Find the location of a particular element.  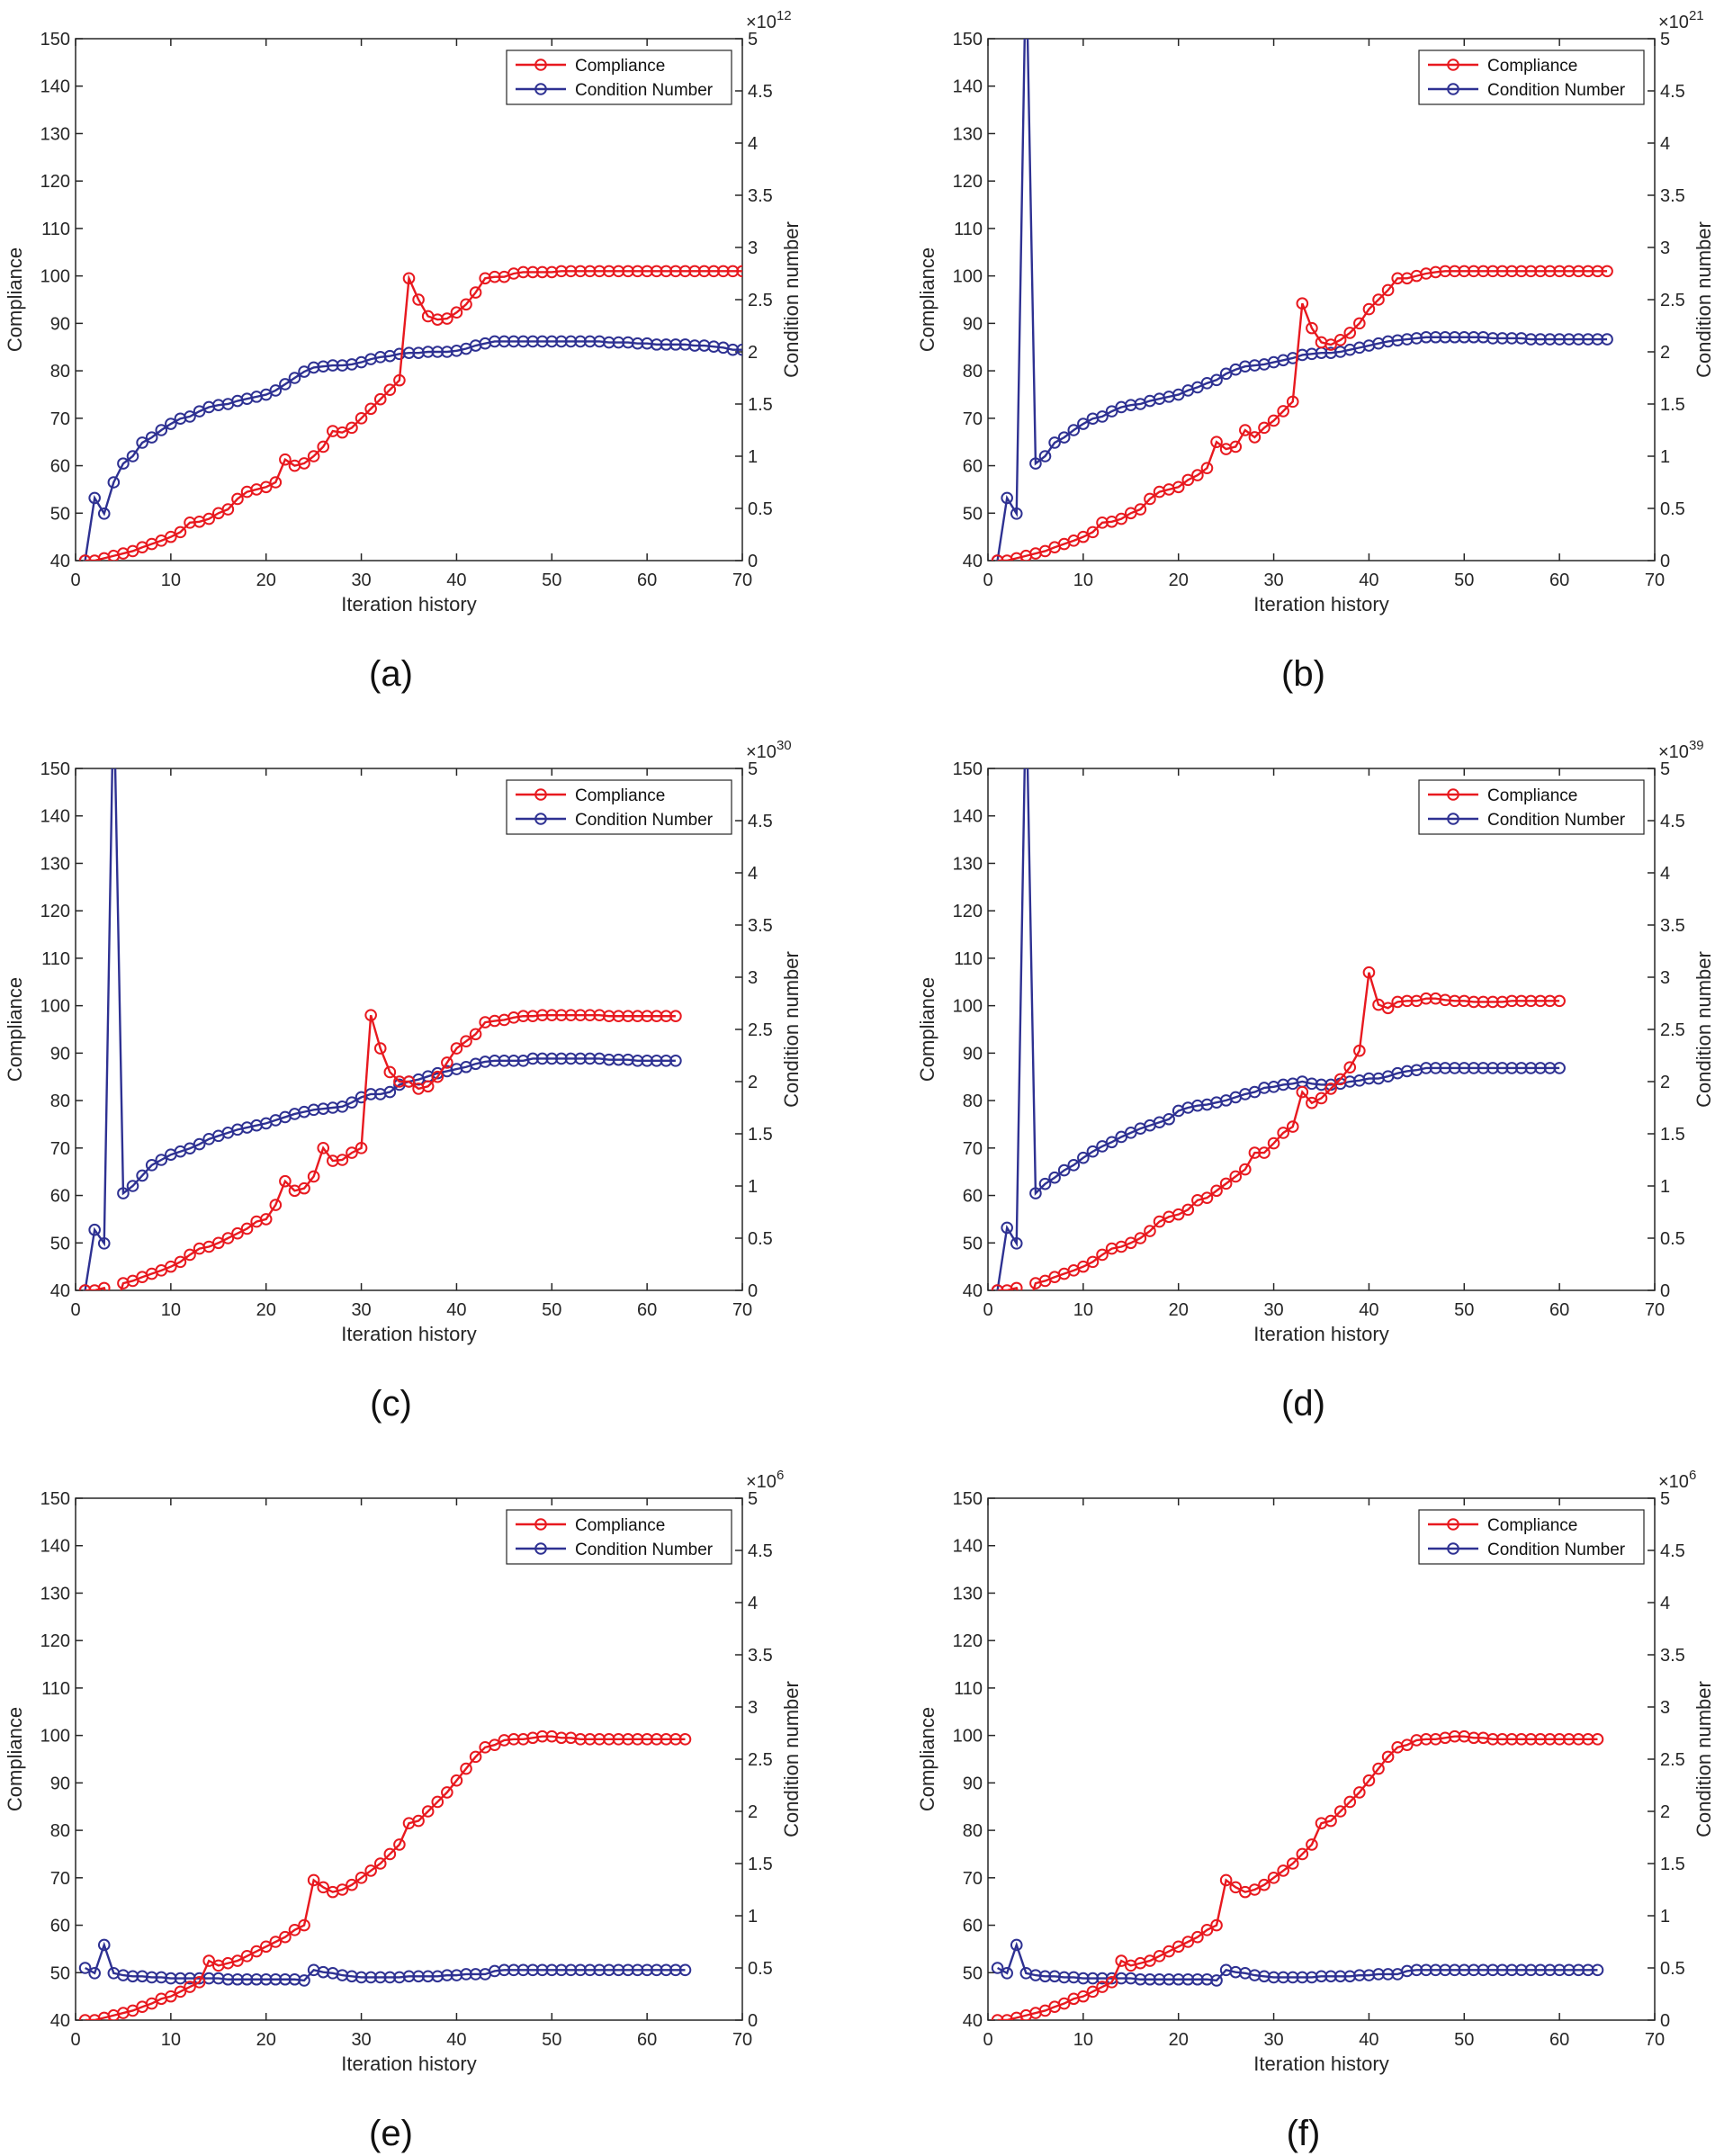

panel-label: (b) is located at coordinates (1303, 674).